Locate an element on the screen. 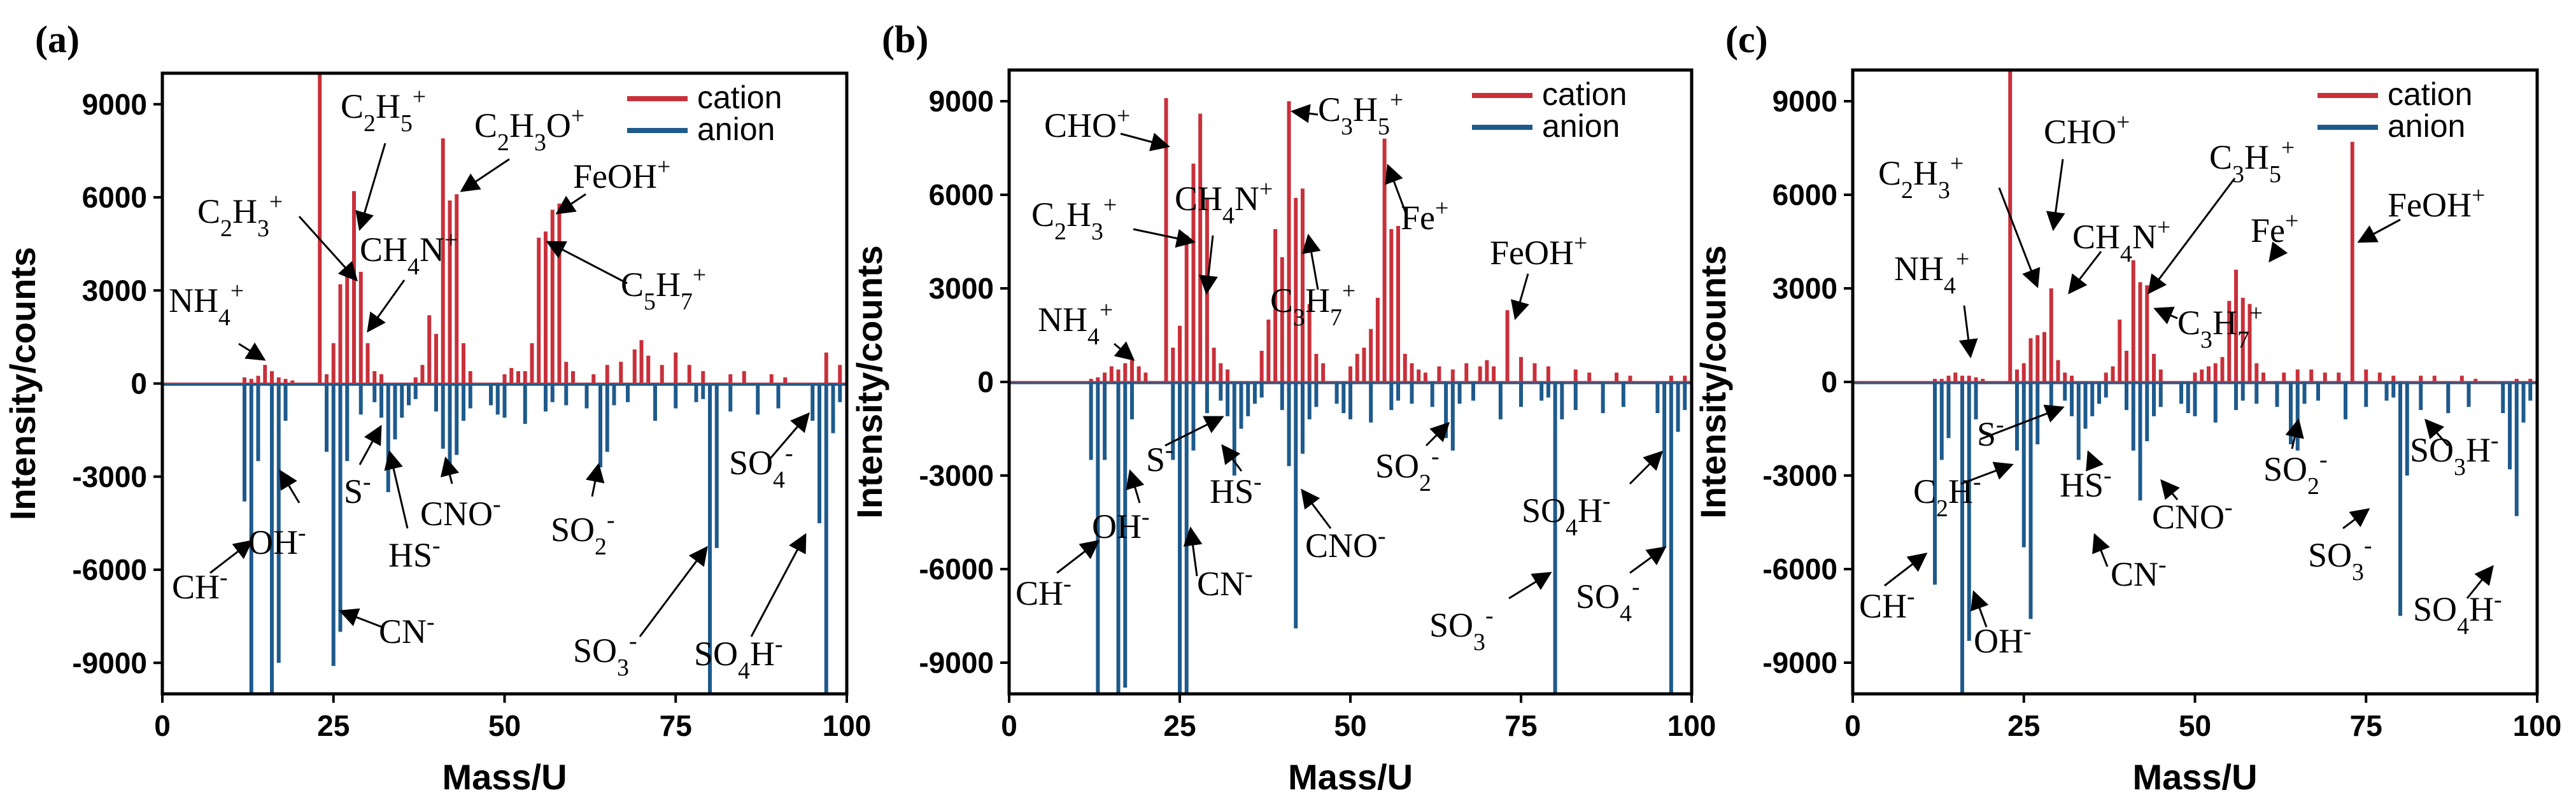  legend-cation-label: cation is located at coordinates (739, 97).